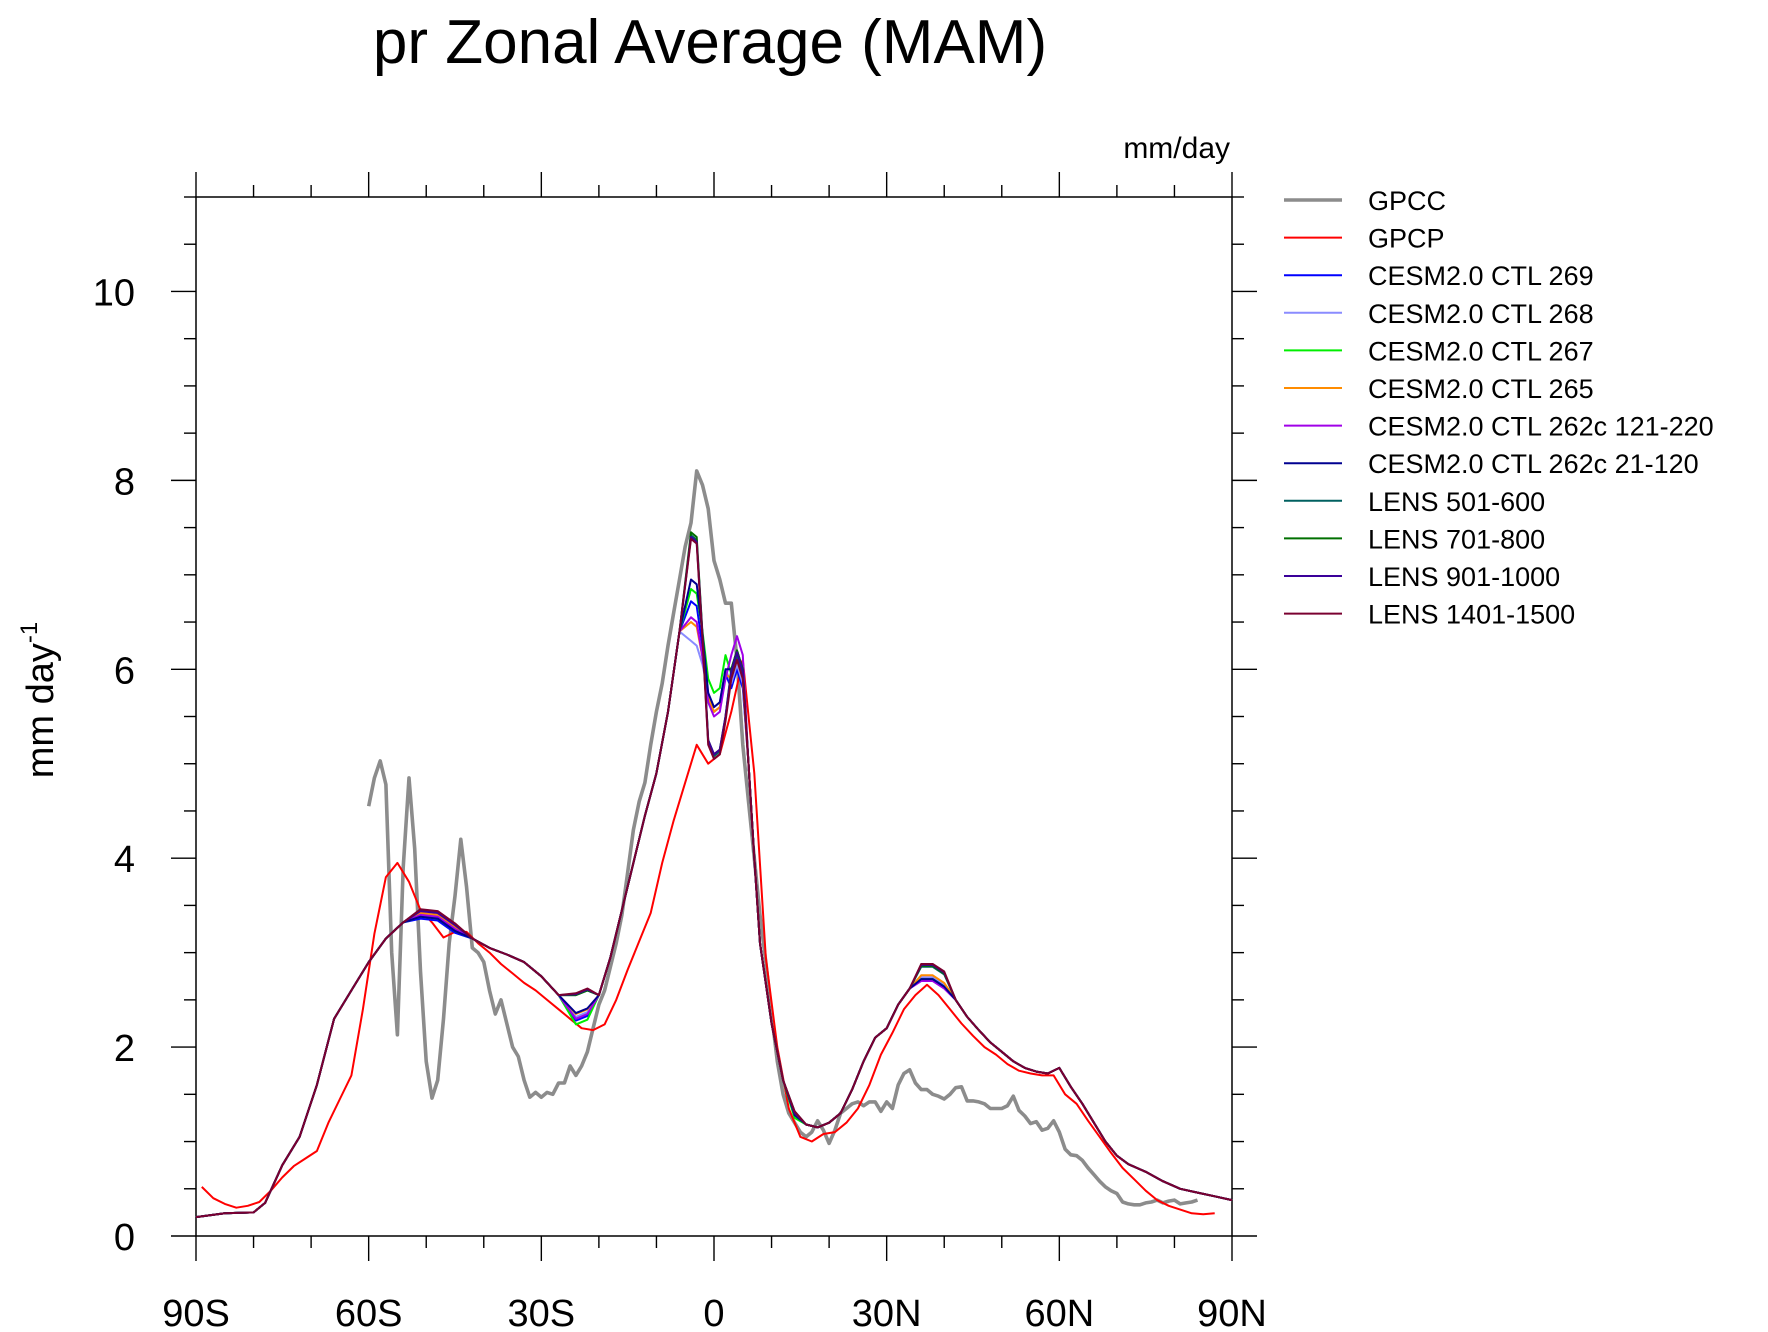 This screenshot has height=1332, width=1768. Describe the element at coordinates (1464, 577) in the screenshot. I see `legend-label: LENS 901-1000` at that location.